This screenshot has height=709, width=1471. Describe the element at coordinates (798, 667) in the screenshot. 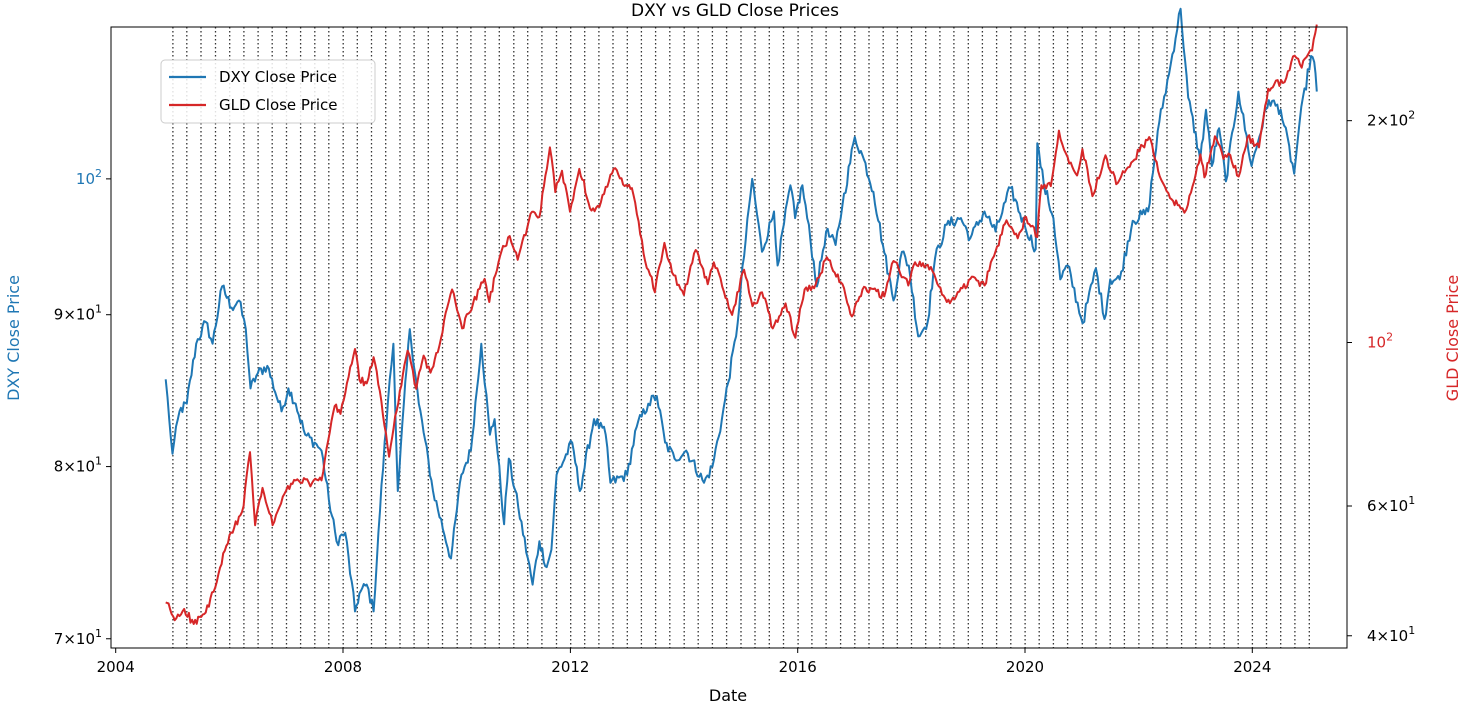

I see `x-tick-label: 2016` at that location.